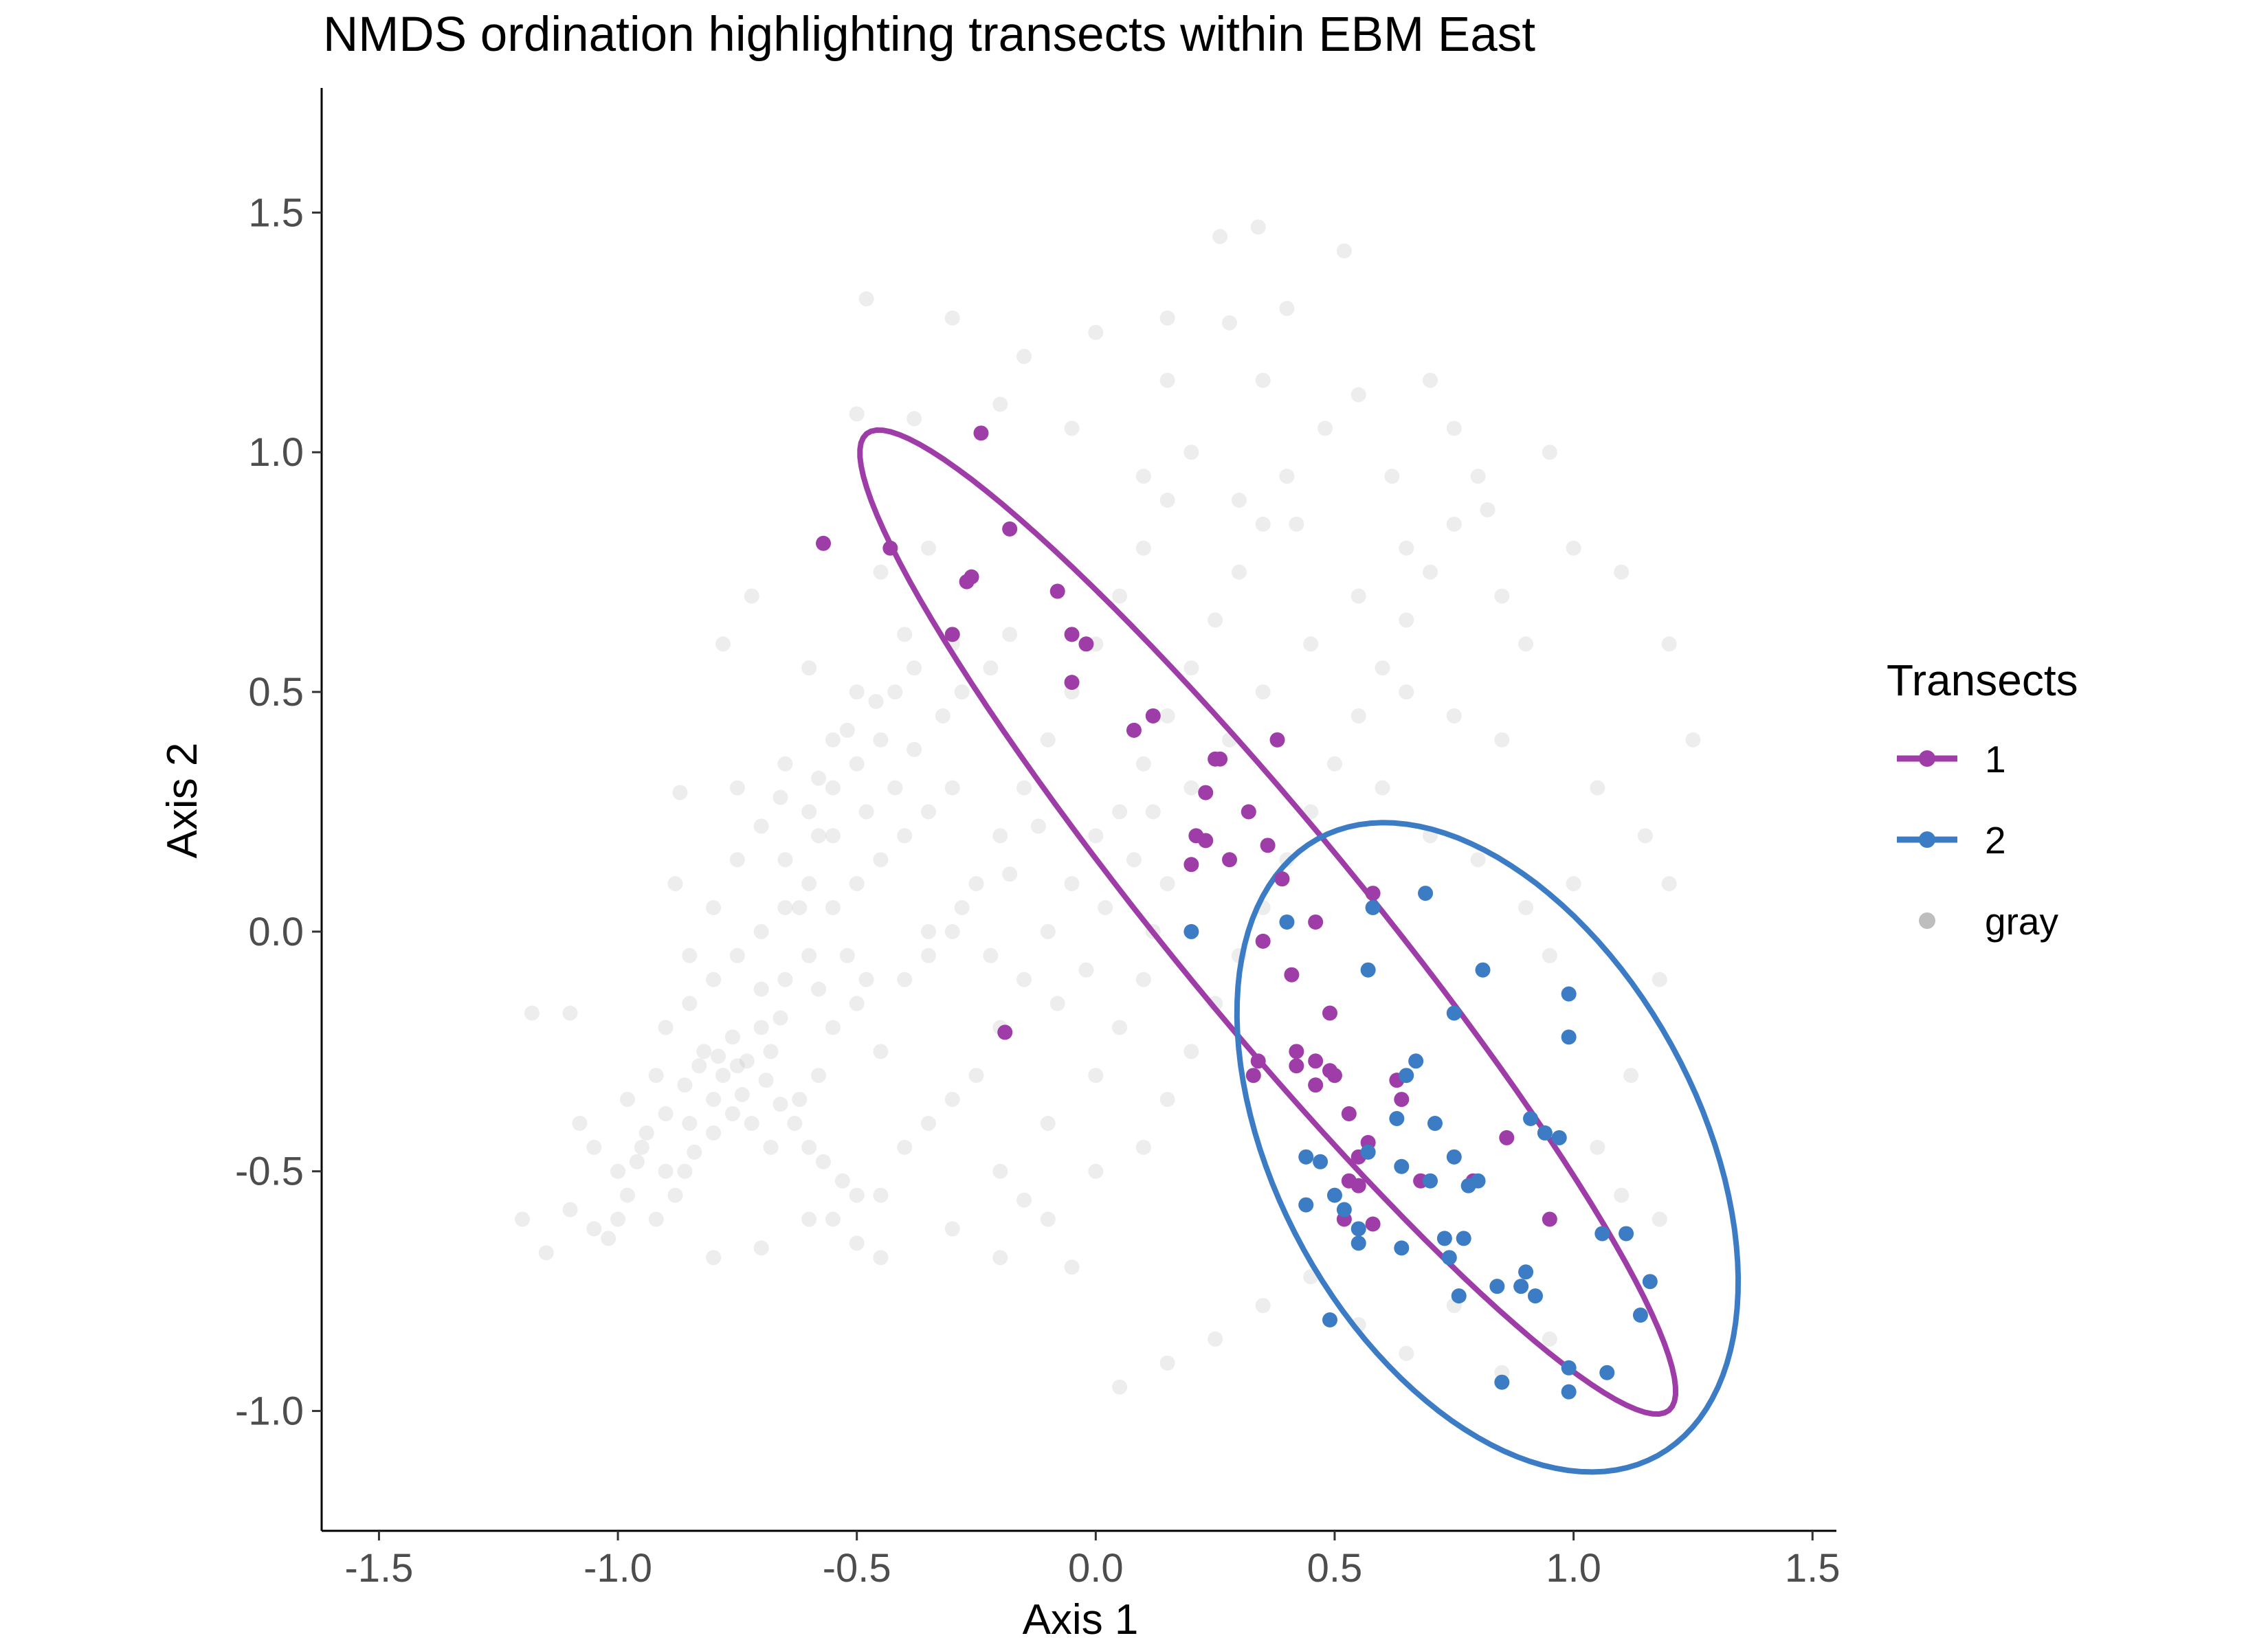 The height and width of the screenshot is (1649, 2268). Describe the element at coordinates (1081, 1620) in the screenshot. I see `x-axis-title: Axis 1` at that location.